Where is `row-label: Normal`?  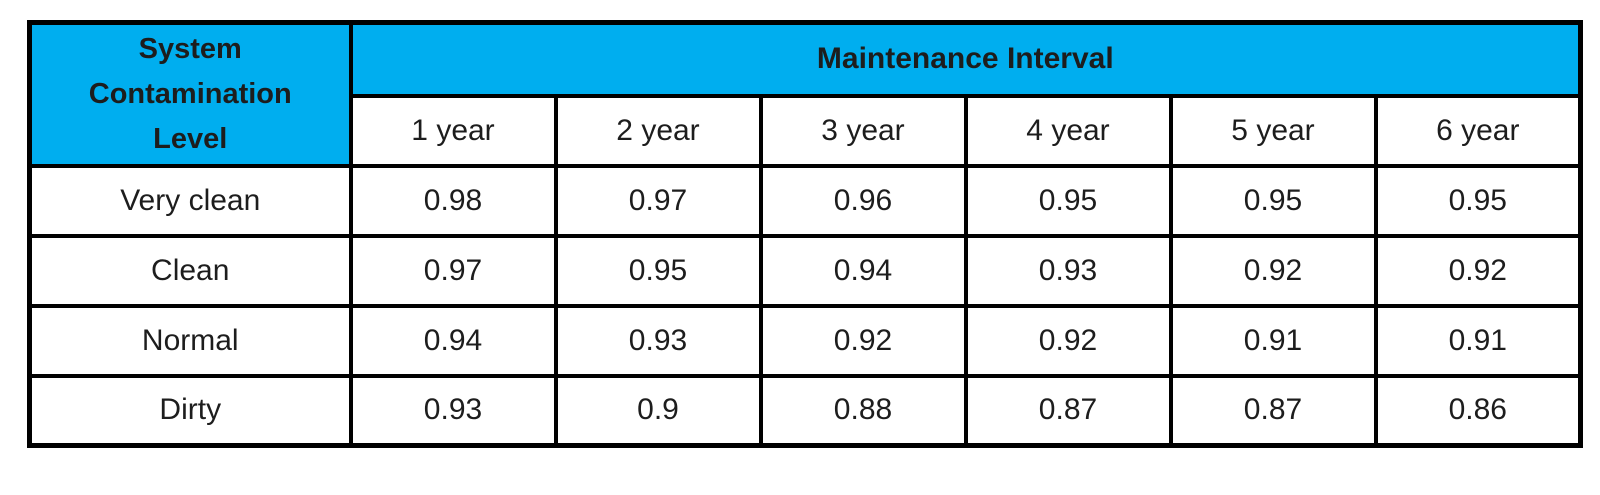 row-label: Normal is located at coordinates (190, 340).